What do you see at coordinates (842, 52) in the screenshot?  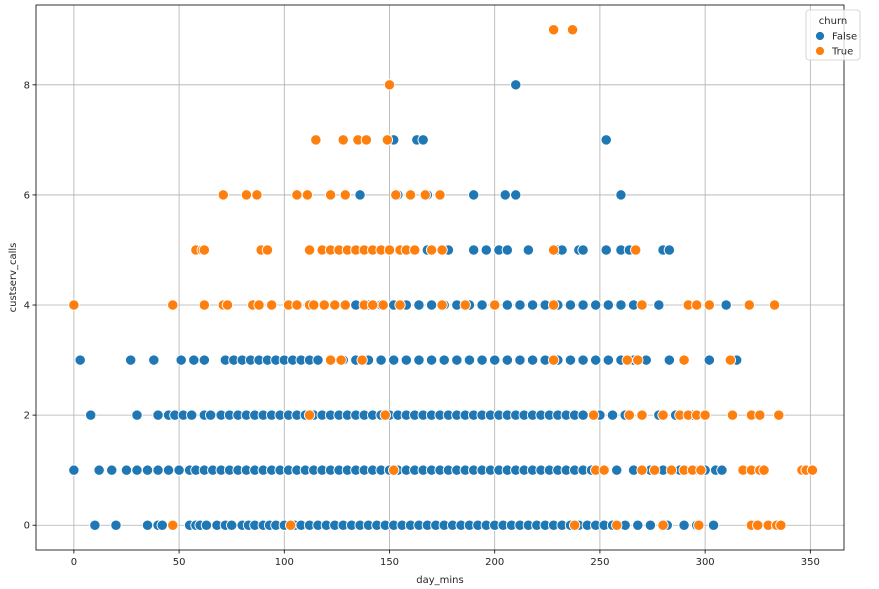 I see `legend-label: True` at bounding box center [842, 52].